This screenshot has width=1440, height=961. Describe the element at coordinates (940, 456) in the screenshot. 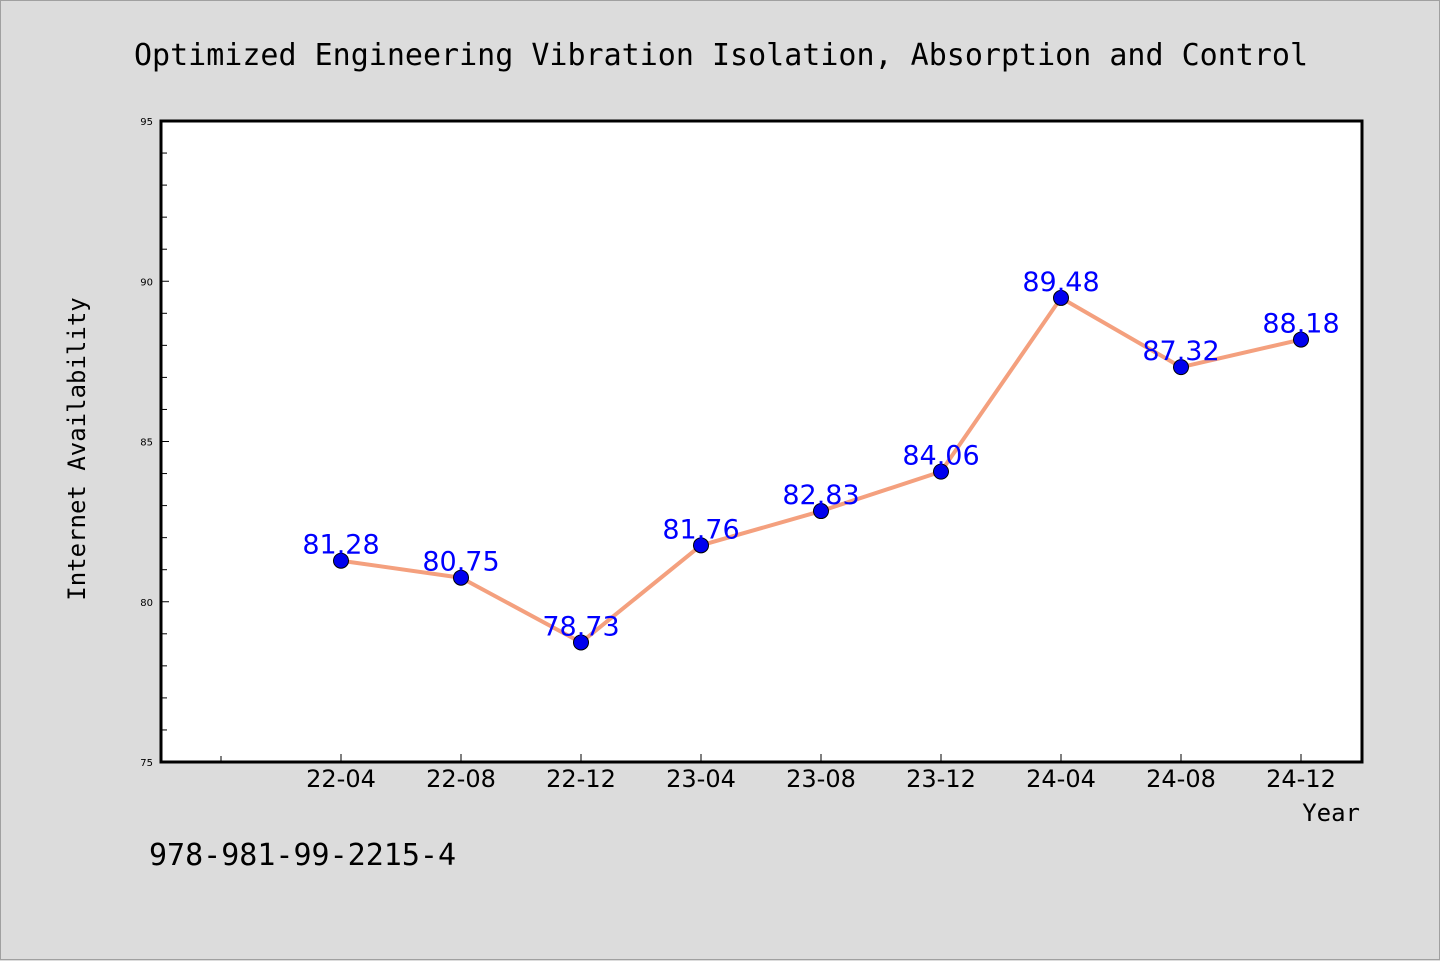

I see `data-label: 84.06` at that location.